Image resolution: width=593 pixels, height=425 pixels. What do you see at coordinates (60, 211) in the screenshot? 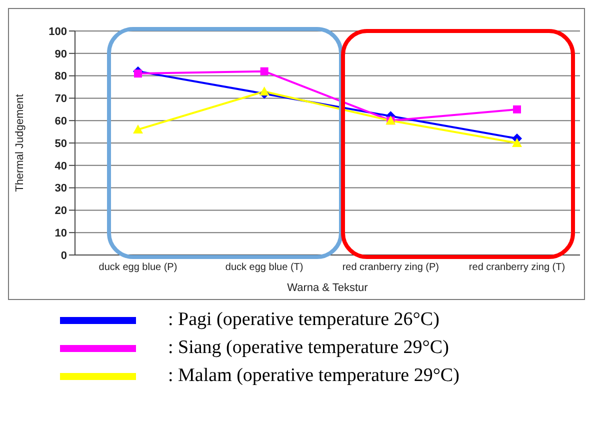
I see `y-tick-label: 20` at bounding box center [60, 211].